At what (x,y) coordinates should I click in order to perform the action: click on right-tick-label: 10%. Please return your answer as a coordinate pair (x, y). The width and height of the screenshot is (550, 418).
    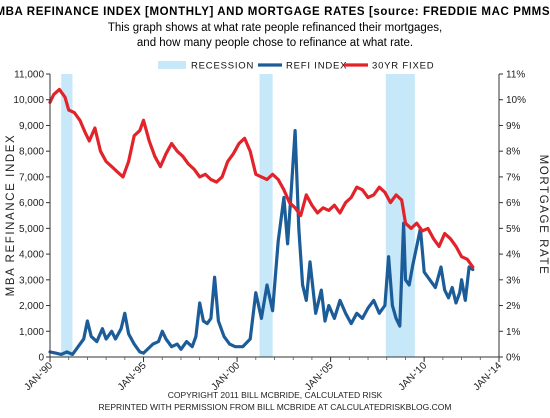
    Looking at the image, I should click on (516, 100).